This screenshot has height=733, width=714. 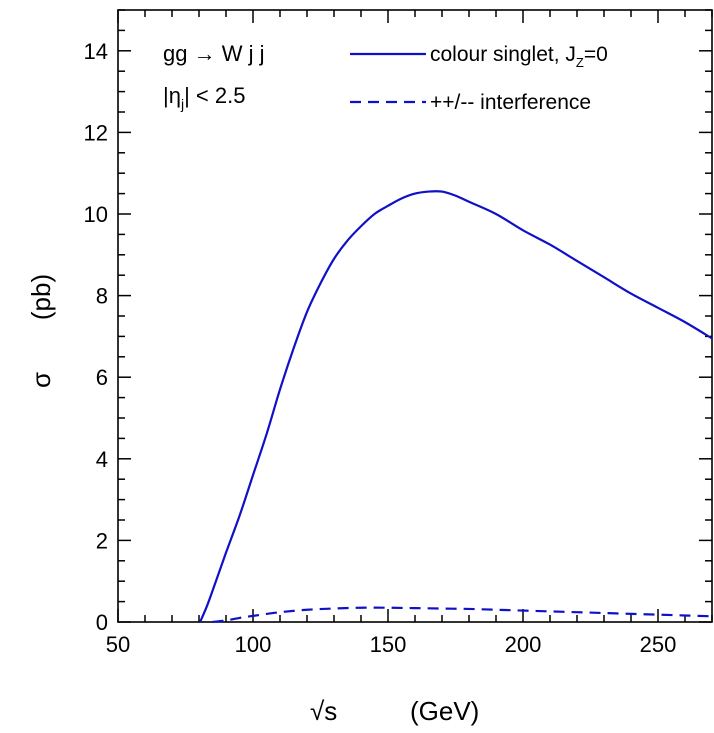 I want to click on y-tick-label: 6, so click(x=102, y=377).